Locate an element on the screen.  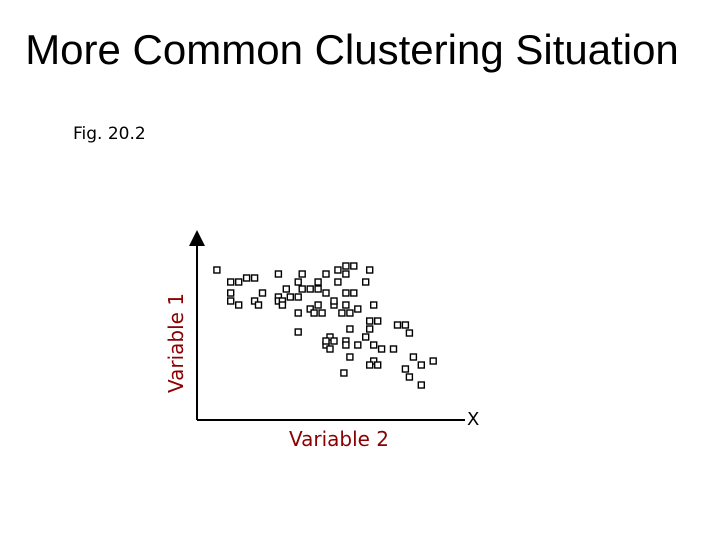
slide-title: More Common Clustering Situation is located at coordinates (352, 49).